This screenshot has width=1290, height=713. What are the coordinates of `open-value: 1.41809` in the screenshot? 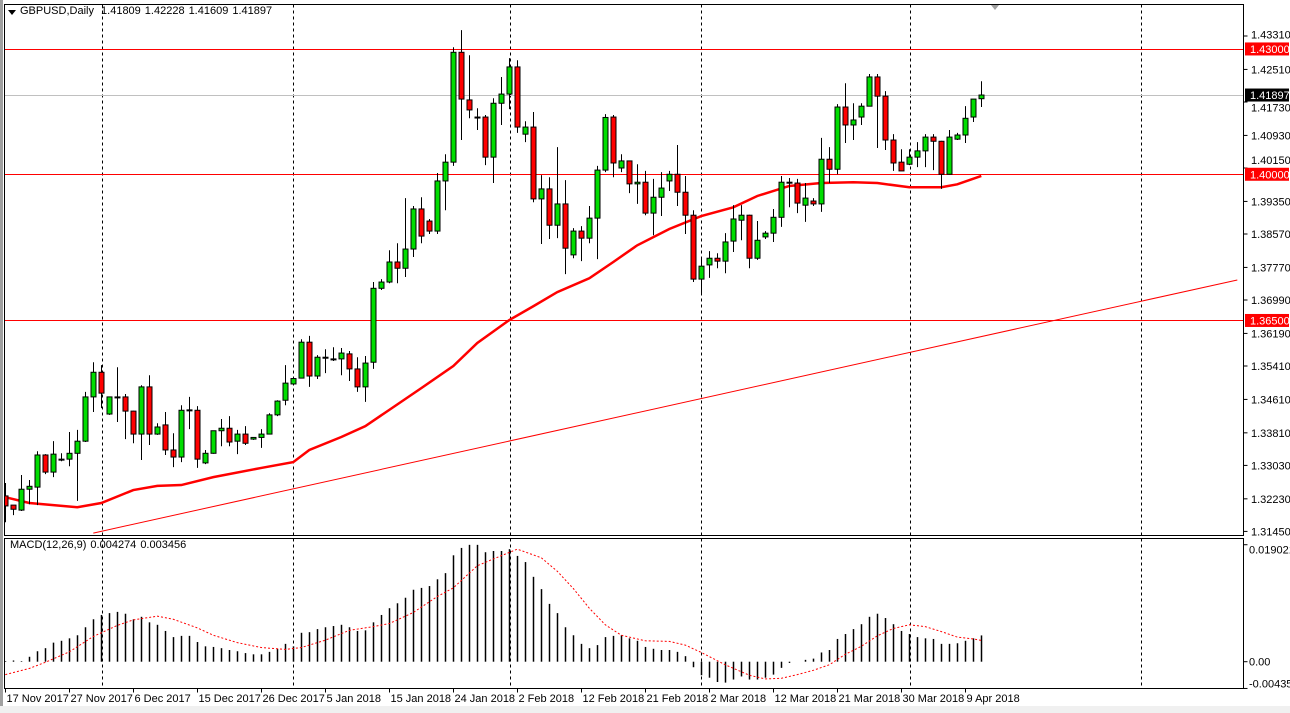 It's located at (121, 11).